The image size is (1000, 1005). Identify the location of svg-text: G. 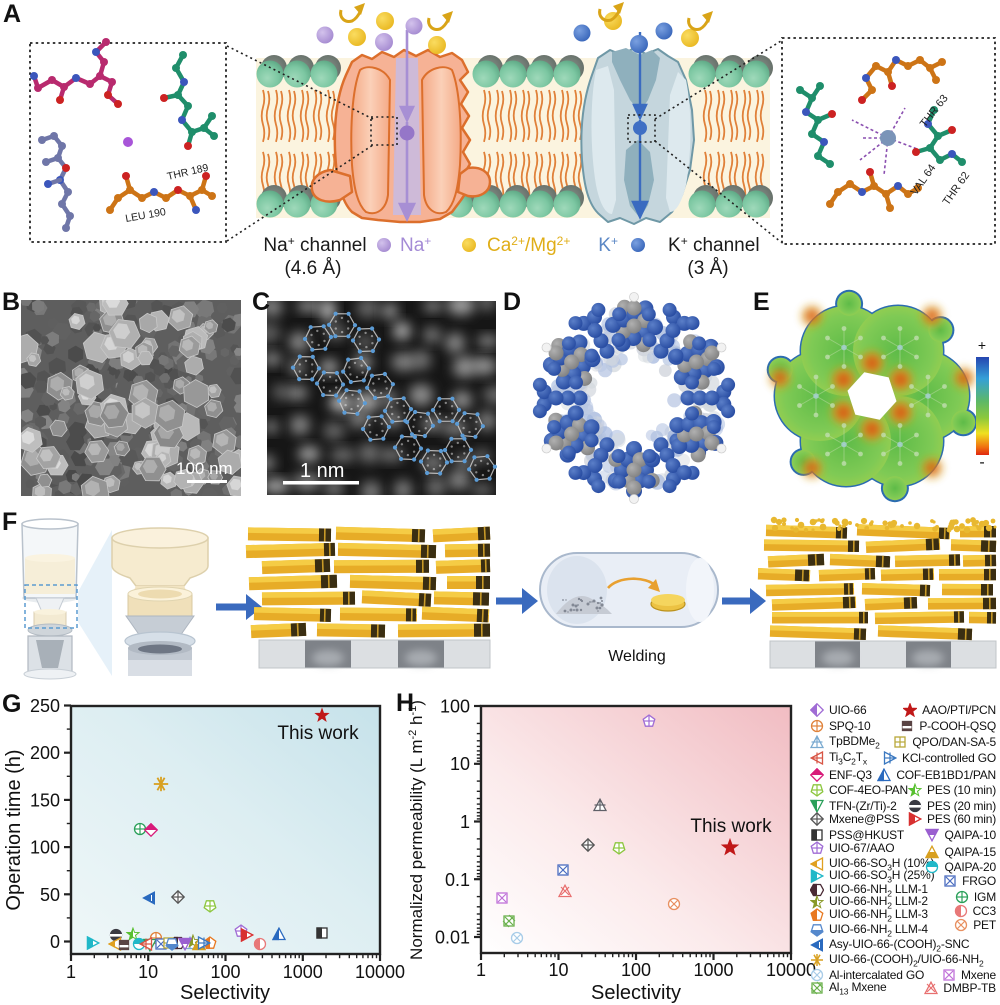
(11, 704).